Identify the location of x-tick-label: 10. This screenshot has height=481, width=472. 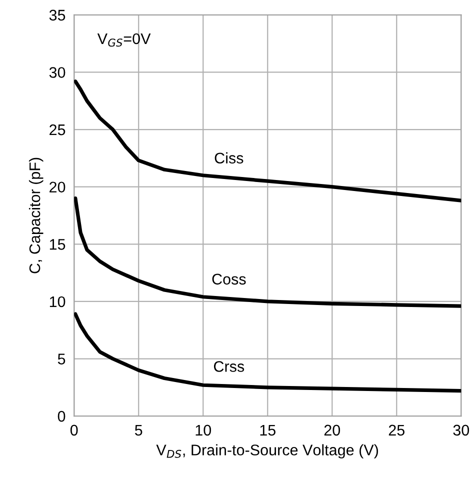
(204, 430).